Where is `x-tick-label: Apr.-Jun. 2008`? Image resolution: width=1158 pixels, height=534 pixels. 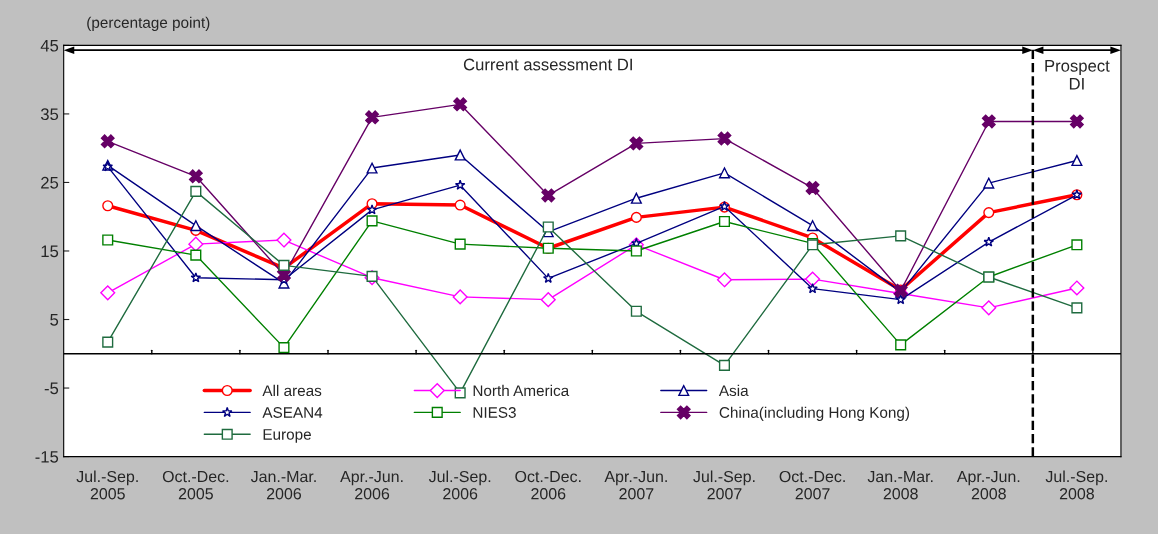 x-tick-label: Apr.-Jun. 2008 is located at coordinates (988, 485).